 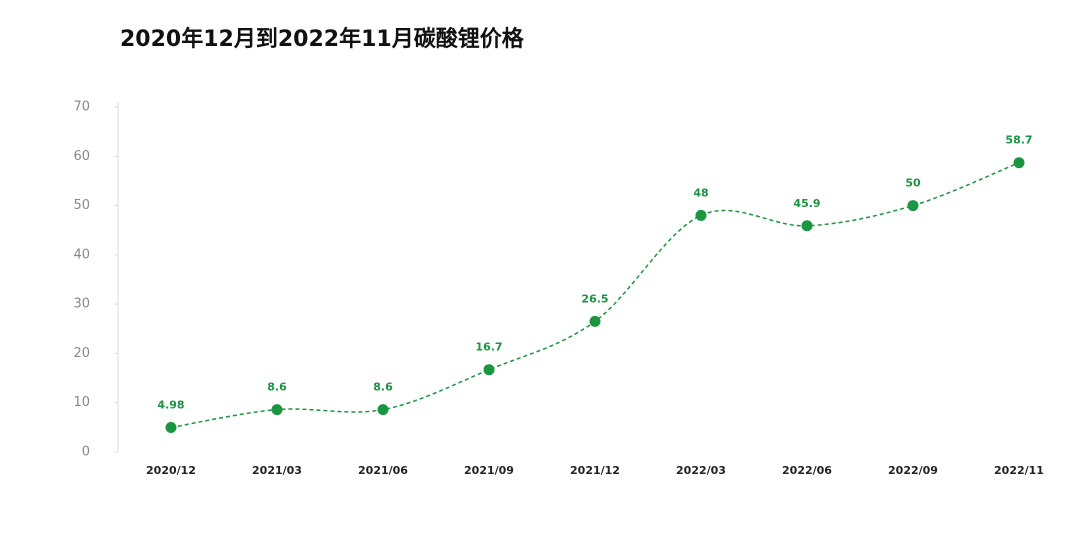 I want to click on x-tick-label: 2022/06, so click(x=807, y=470).